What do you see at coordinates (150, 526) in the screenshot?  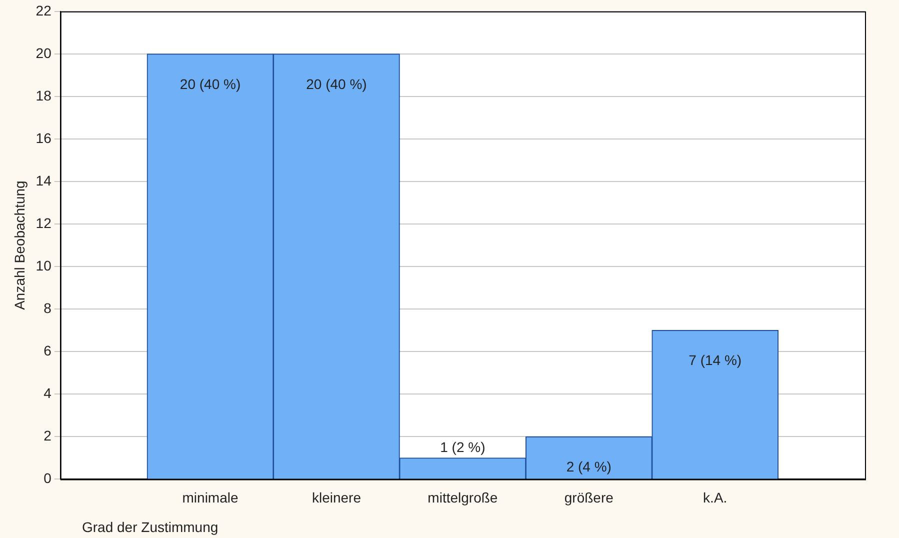 I see `x-axis-title: Grad der Zustimmung` at bounding box center [150, 526].